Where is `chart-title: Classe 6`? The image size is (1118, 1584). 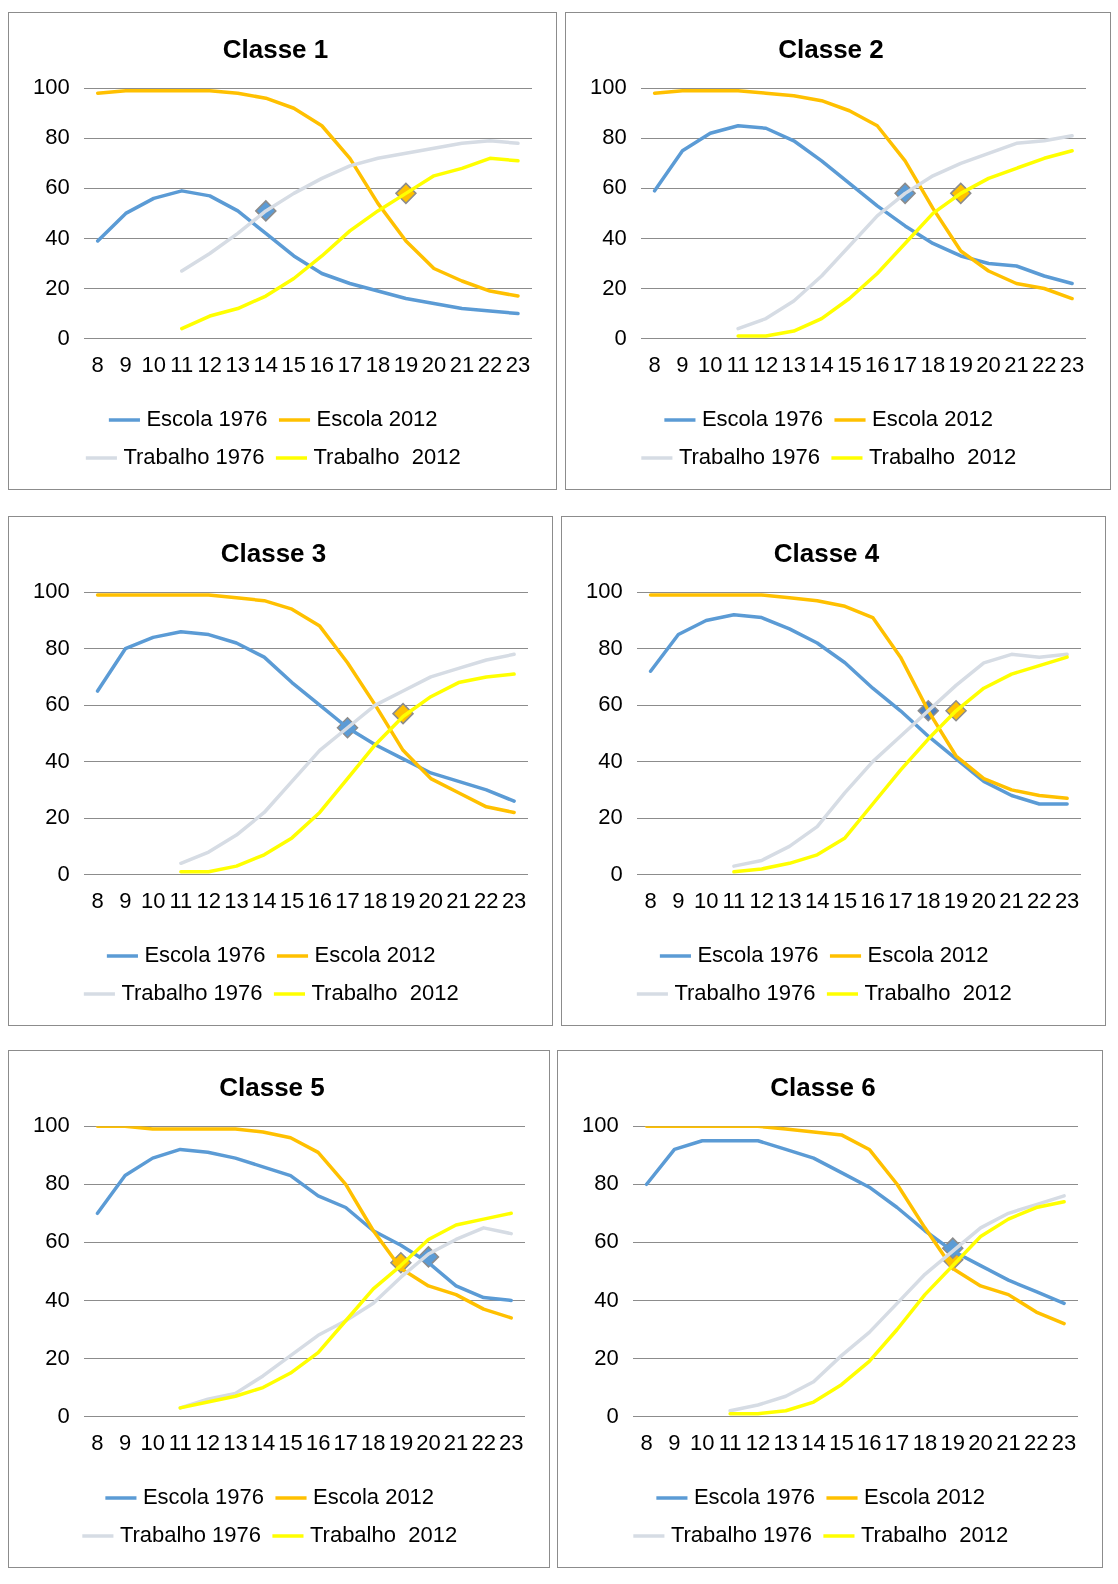 chart-title: Classe 6 is located at coordinates (823, 1086).